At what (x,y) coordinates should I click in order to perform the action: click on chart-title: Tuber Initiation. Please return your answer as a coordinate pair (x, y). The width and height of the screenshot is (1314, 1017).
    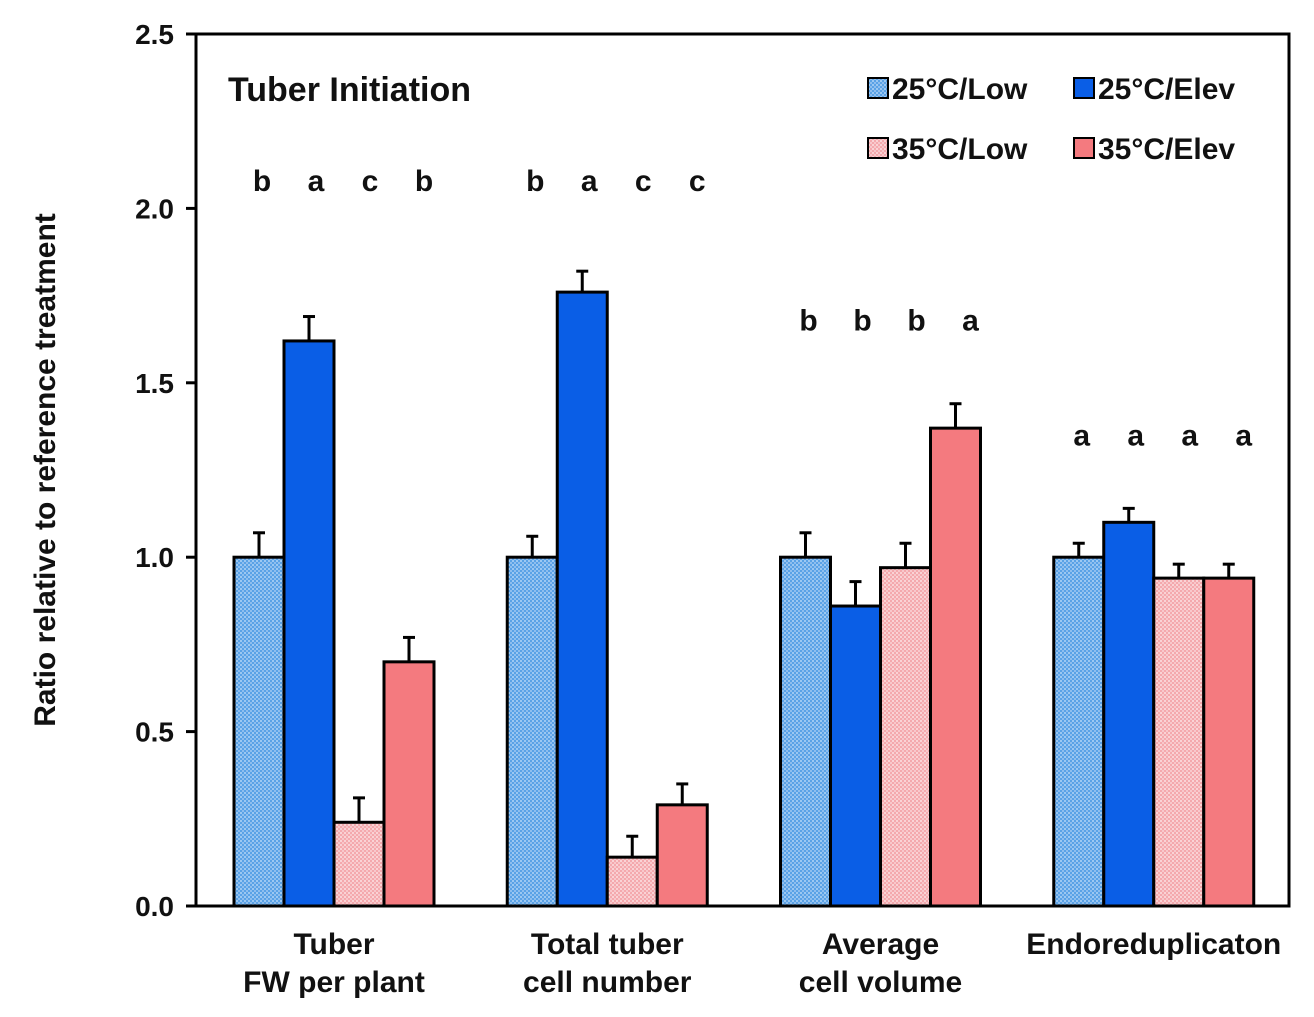
    Looking at the image, I should click on (349, 90).